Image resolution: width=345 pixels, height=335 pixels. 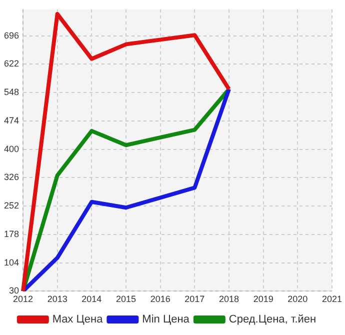 What do you see at coordinates (12, 63) in the screenshot?
I see `y-tick-label: 622` at bounding box center [12, 63].